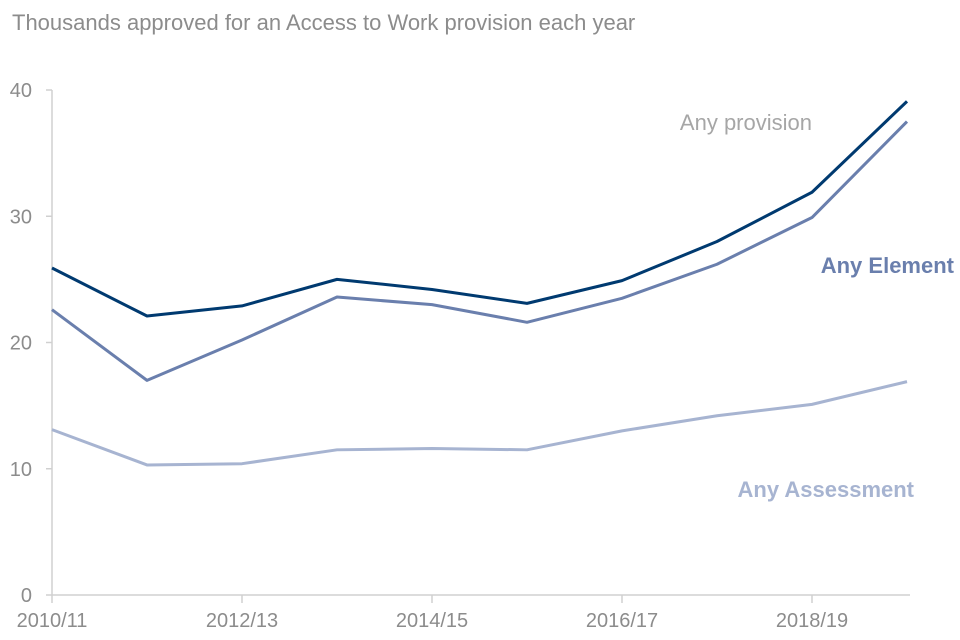 This screenshot has width=960, height=640. I want to click on x-tick-label: 2012/13, so click(242, 621).